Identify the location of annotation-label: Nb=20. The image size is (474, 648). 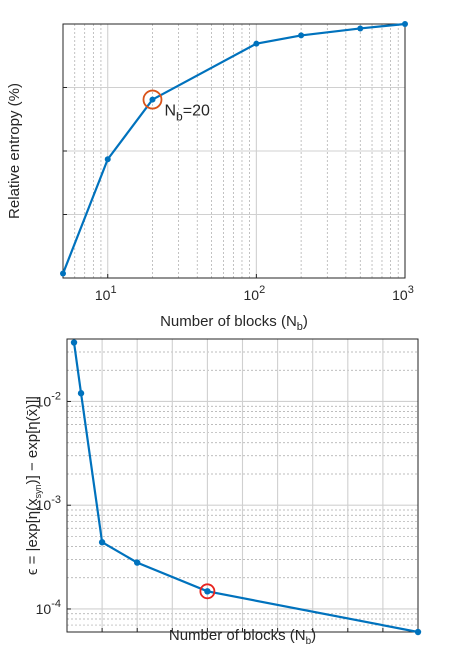
(186, 113).